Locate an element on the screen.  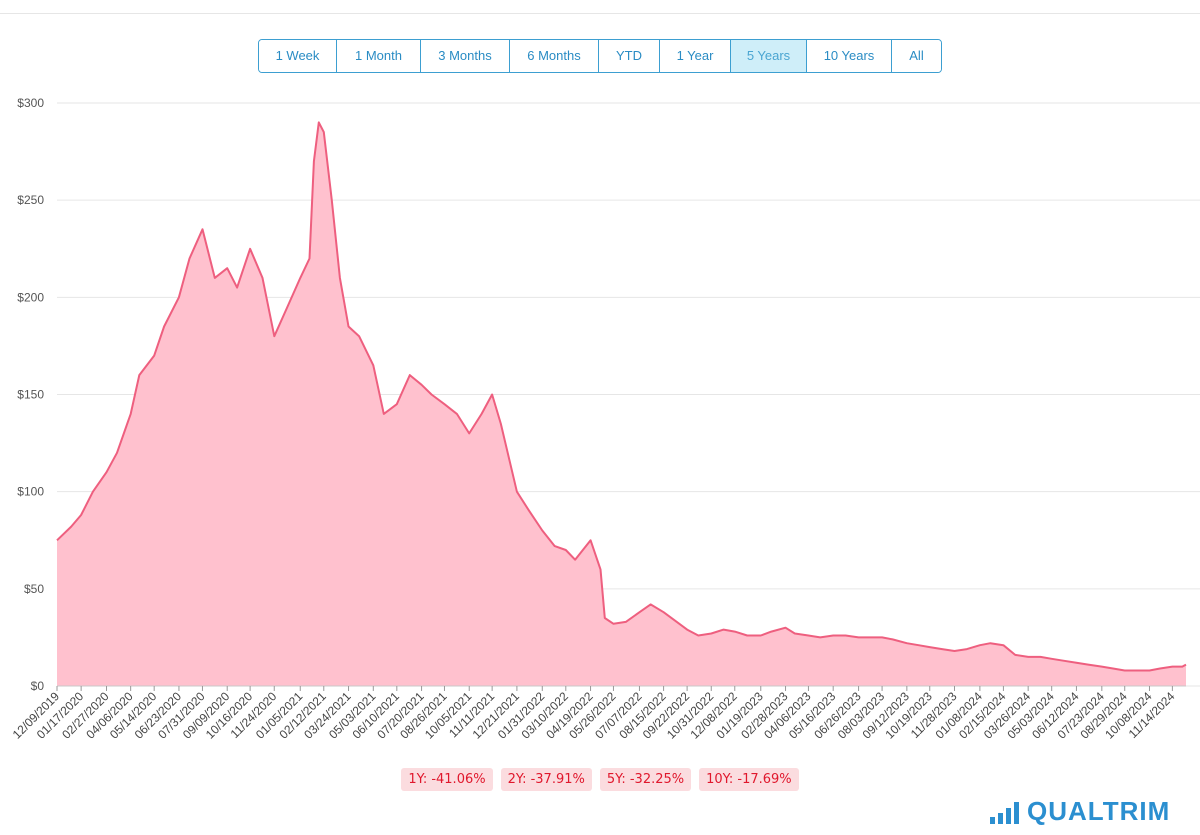
range-button-ytd: YTD is located at coordinates (629, 56).